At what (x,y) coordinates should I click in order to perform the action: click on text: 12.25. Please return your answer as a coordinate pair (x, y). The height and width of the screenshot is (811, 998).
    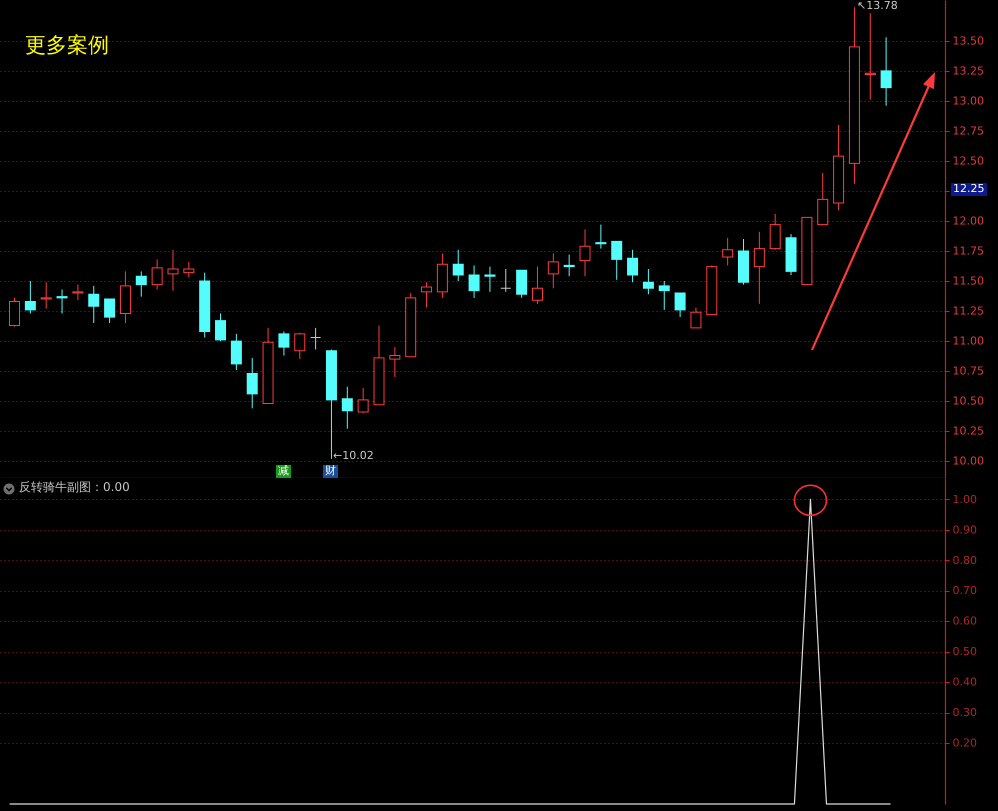
    Looking at the image, I should click on (968, 189).